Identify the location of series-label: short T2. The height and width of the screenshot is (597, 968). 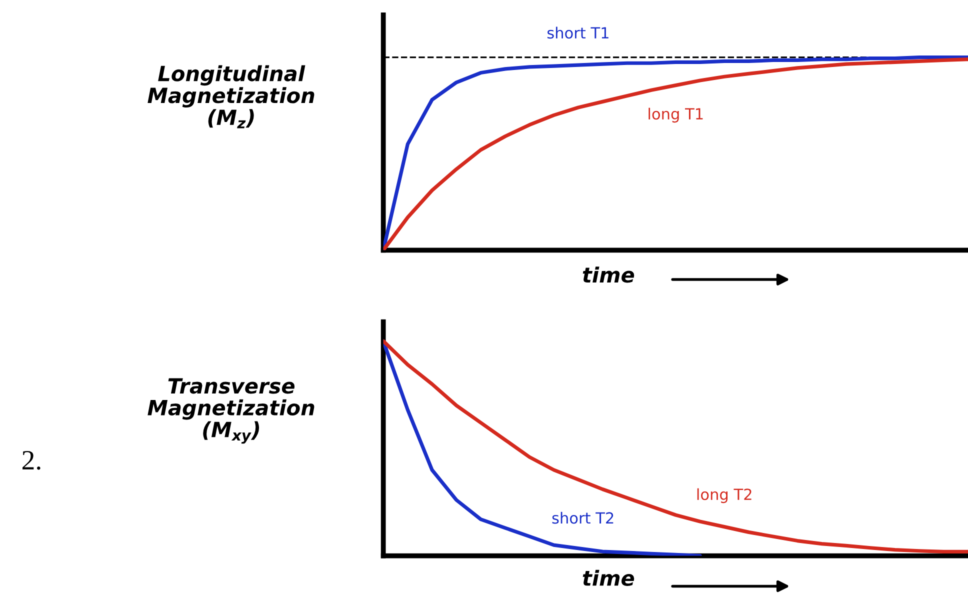
(583, 518).